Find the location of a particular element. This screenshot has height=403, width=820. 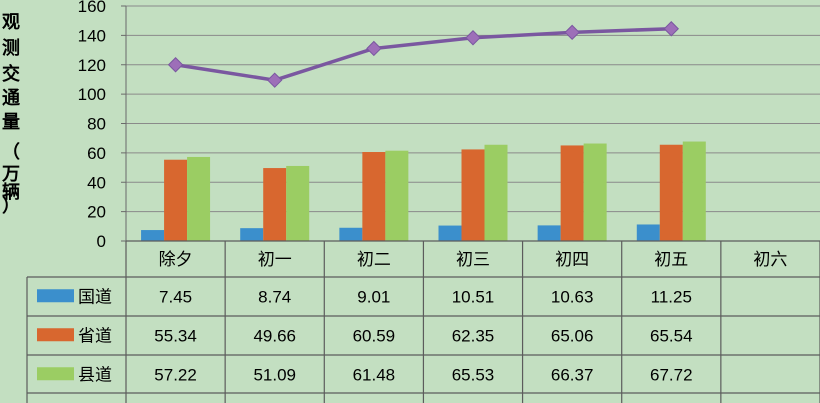

data-label: 66.37 is located at coordinates (572, 374).